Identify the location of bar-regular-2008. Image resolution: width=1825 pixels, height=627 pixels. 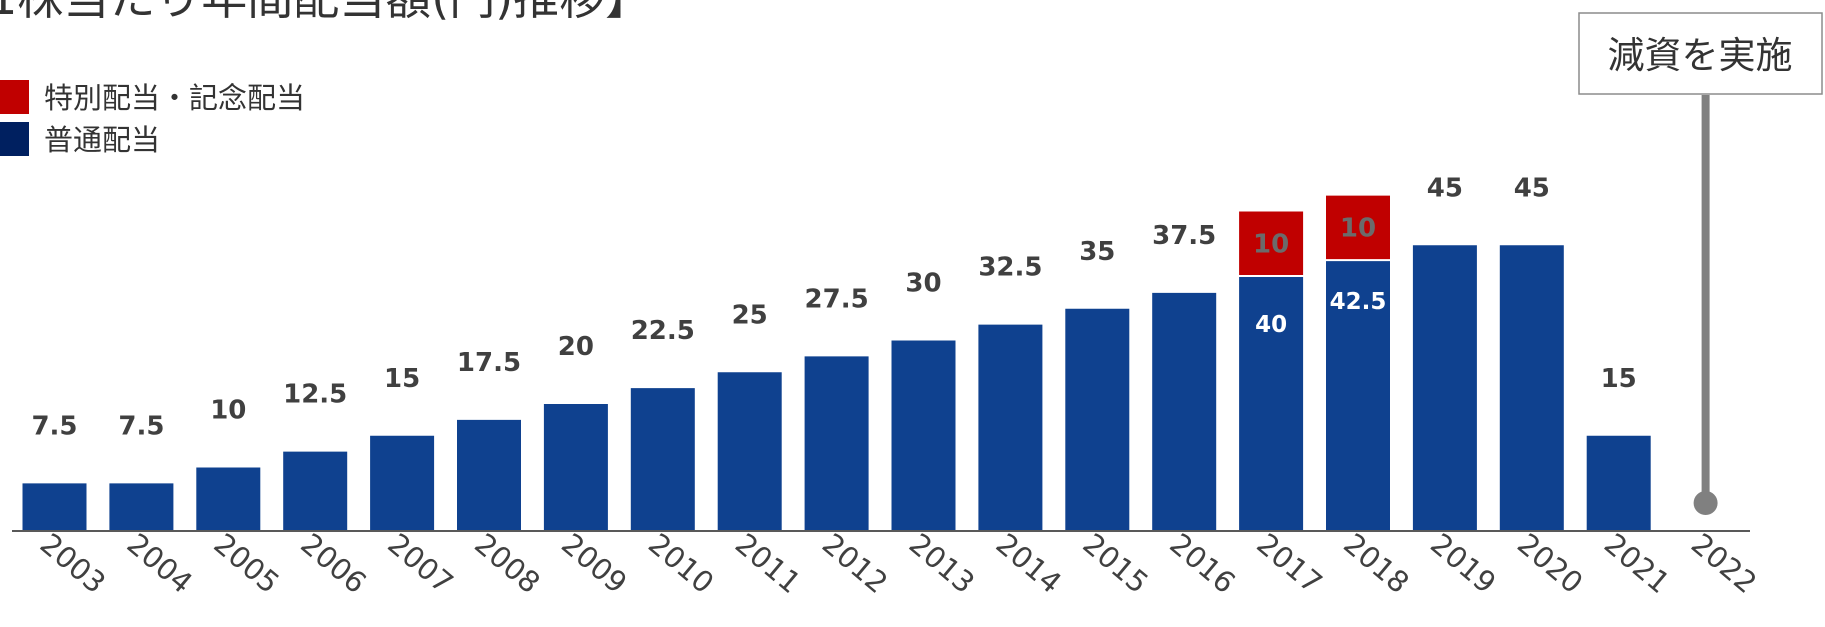
(489, 475).